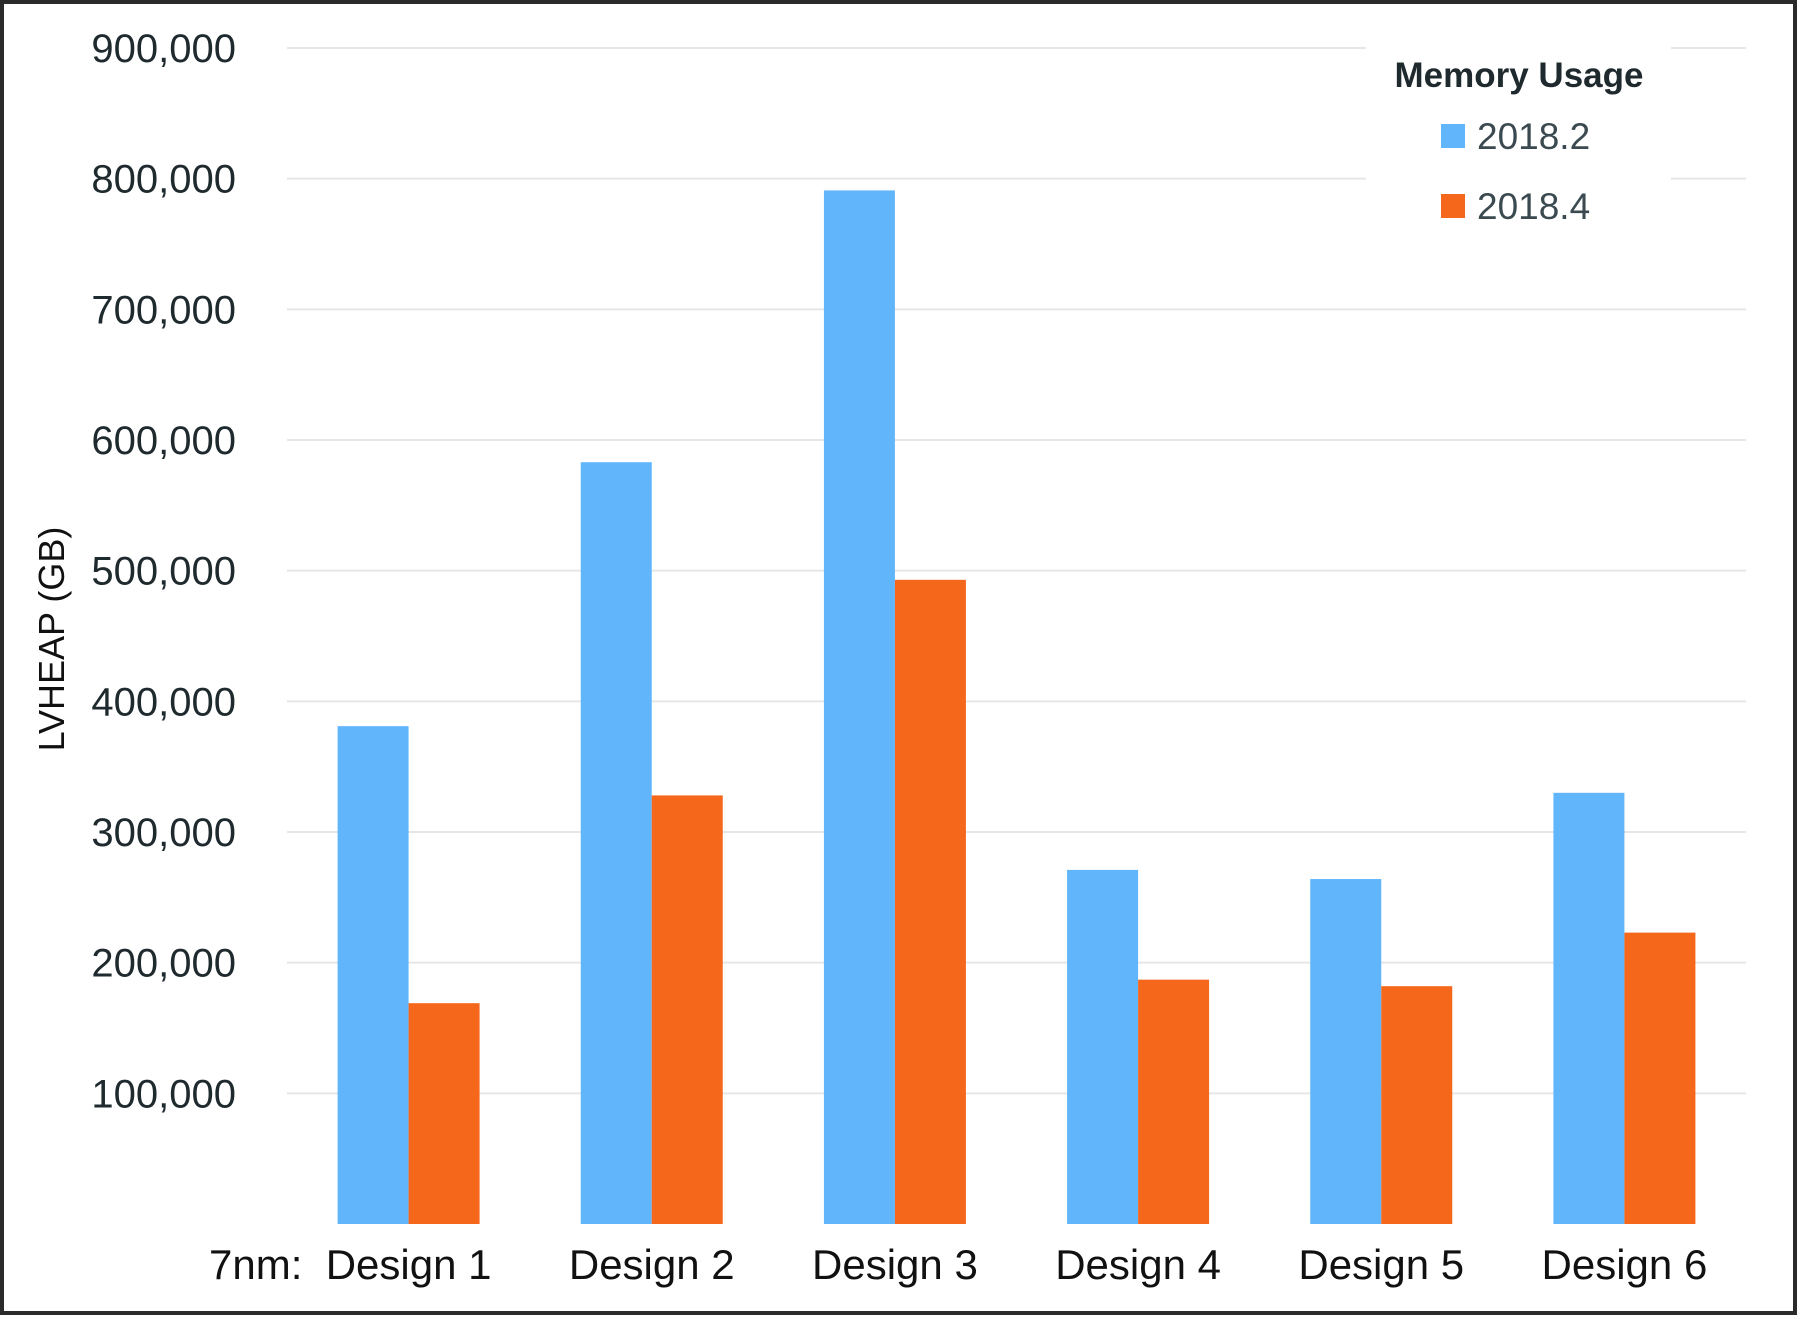 This screenshot has height=1319, width=1797. What do you see at coordinates (163, 49) in the screenshot?
I see `y-tick-label: 900,000` at bounding box center [163, 49].